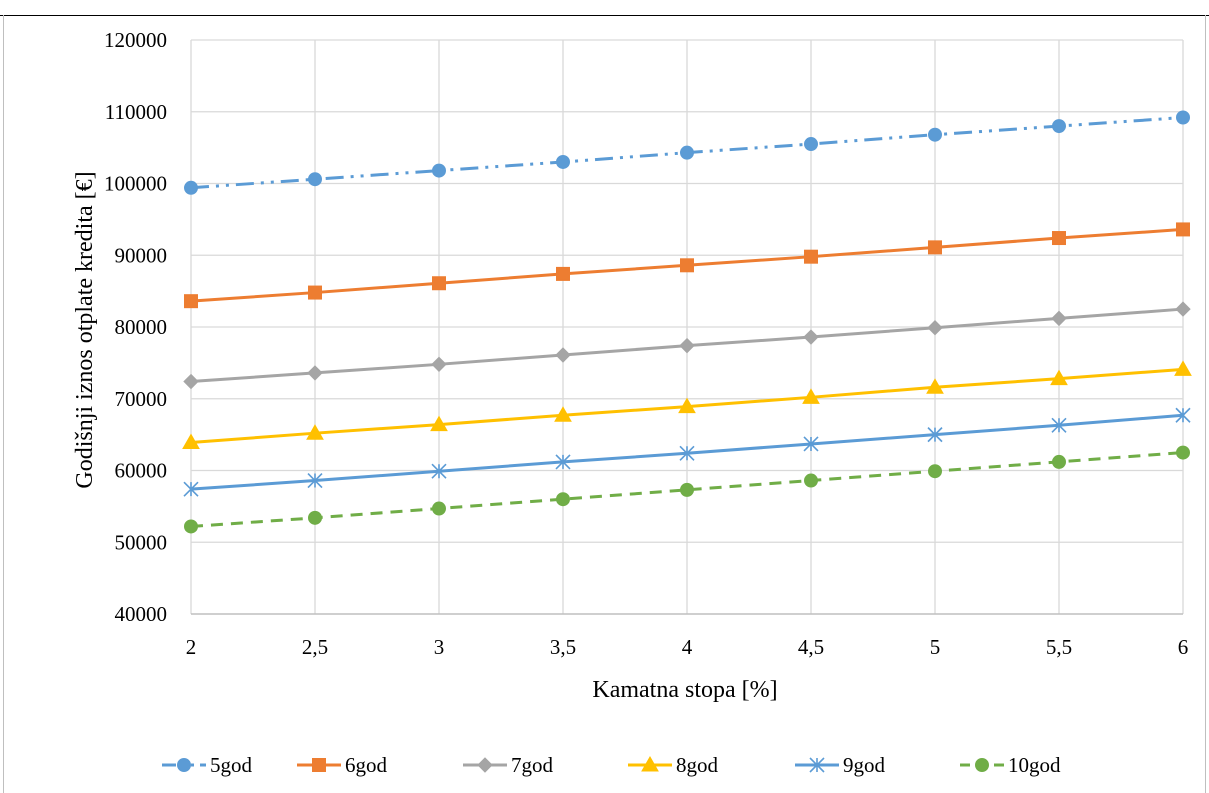 The image size is (1209, 793). What do you see at coordinates (141, 614) in the screenshot?
I see `y-tick-label: 40000` at bounding box center [141, 614].